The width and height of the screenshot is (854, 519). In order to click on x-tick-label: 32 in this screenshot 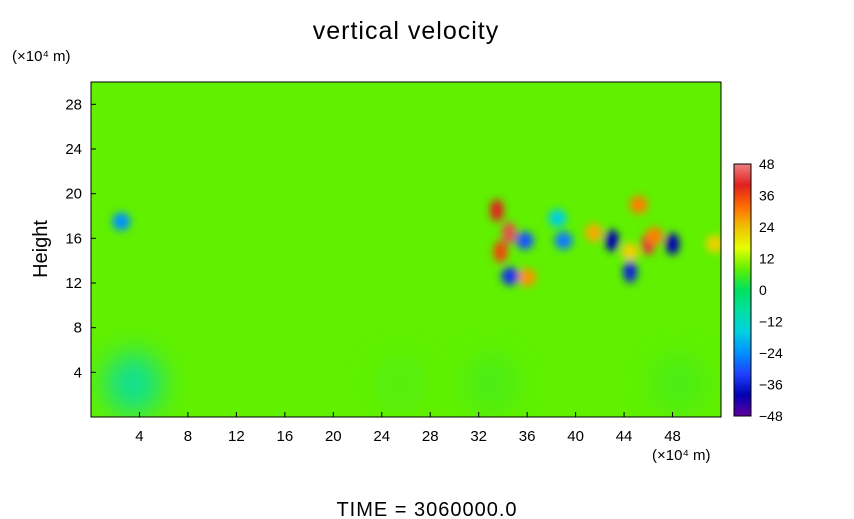, I will do `click(478, 436)`.